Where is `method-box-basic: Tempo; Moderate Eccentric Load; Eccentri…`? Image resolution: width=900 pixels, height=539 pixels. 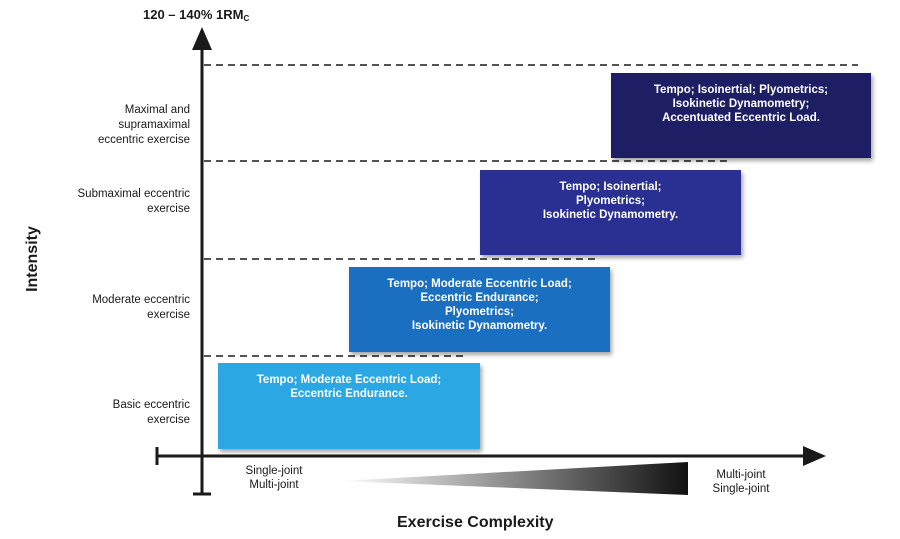 method-box-basic: Tempo; Moderate Eccentric Load; Eccentri… is located at coordinates (349, 406).